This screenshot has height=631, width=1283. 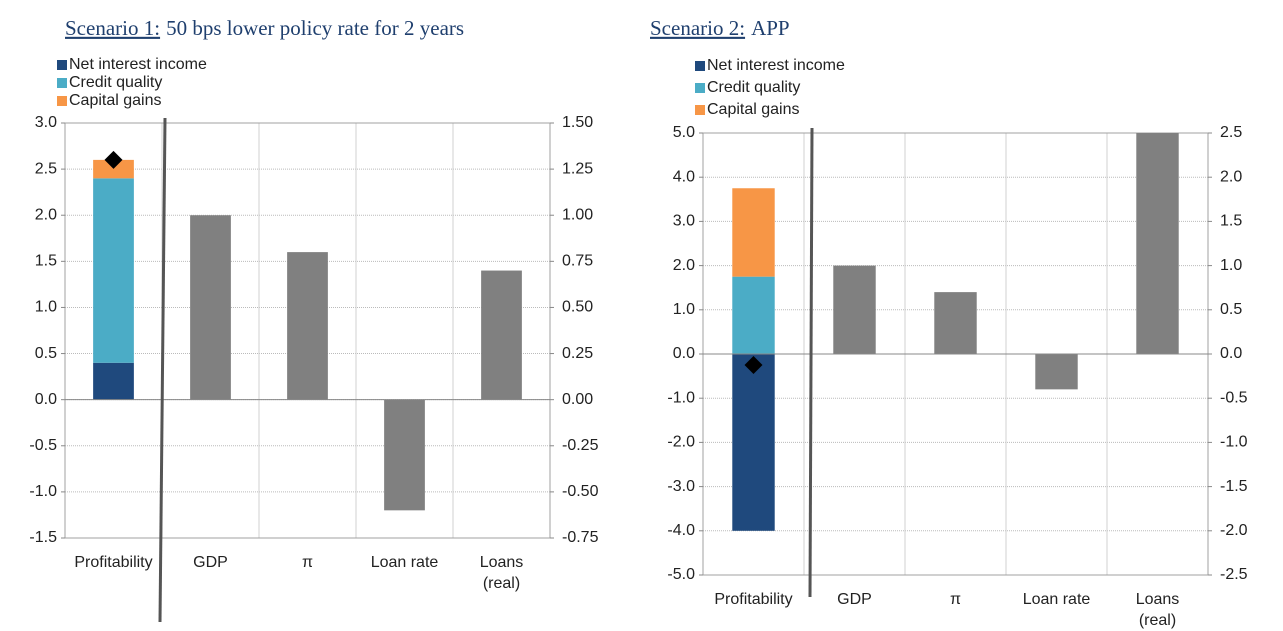 I want to click on y2-tick-label: 1.50, so click(x=577, y=122).